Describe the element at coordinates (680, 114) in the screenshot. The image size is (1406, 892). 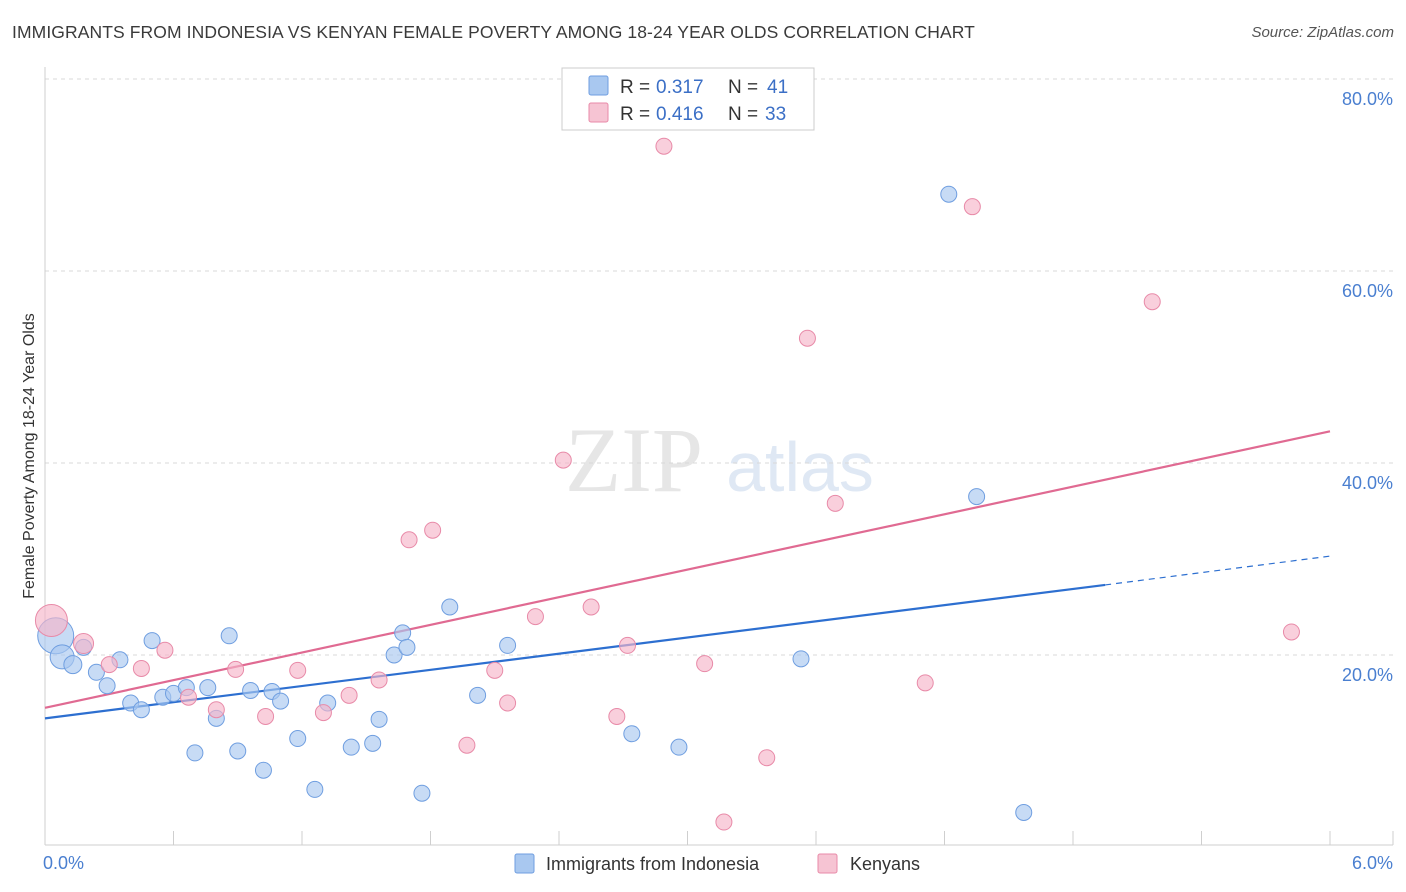
I see `legend-r-value-2: 0.416` at that location.